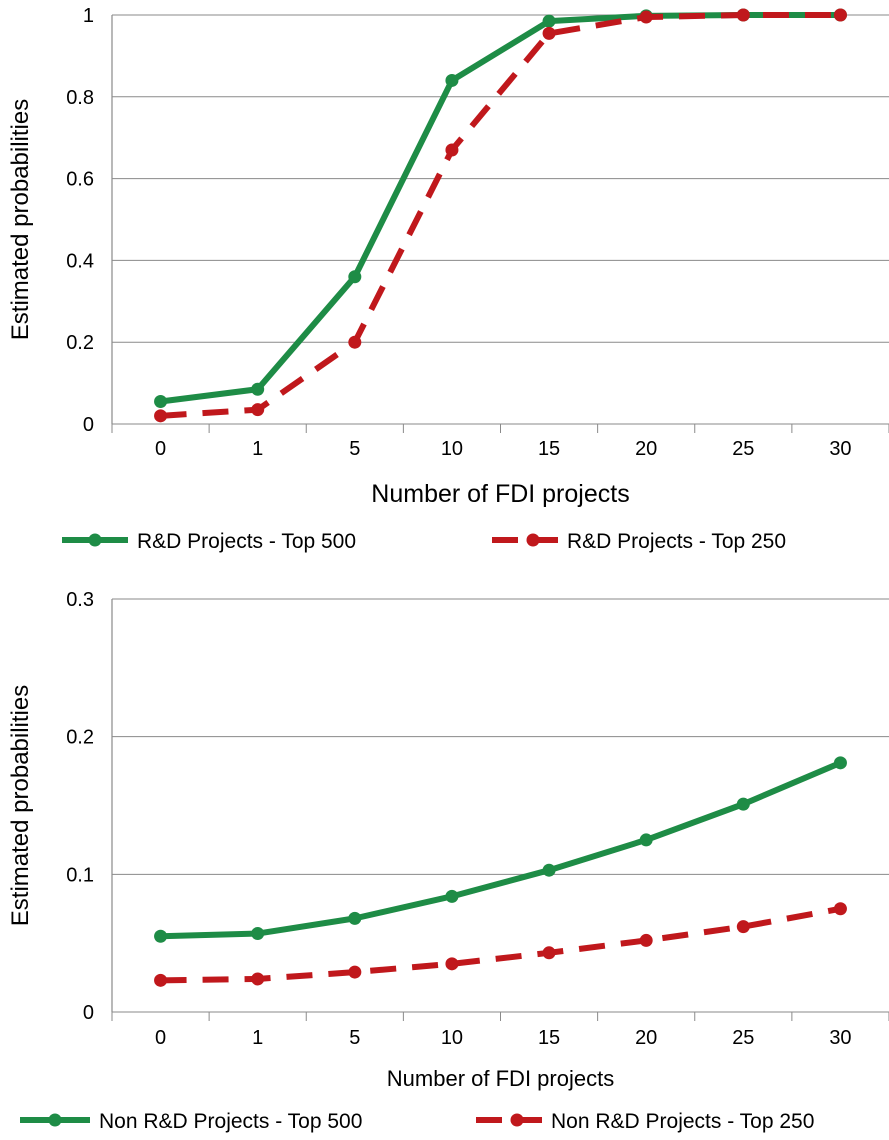 Image resolution: width=889 pixels, height=1140 pixels. I want to click on y-tick-label: 0.1, so click(80, 875).